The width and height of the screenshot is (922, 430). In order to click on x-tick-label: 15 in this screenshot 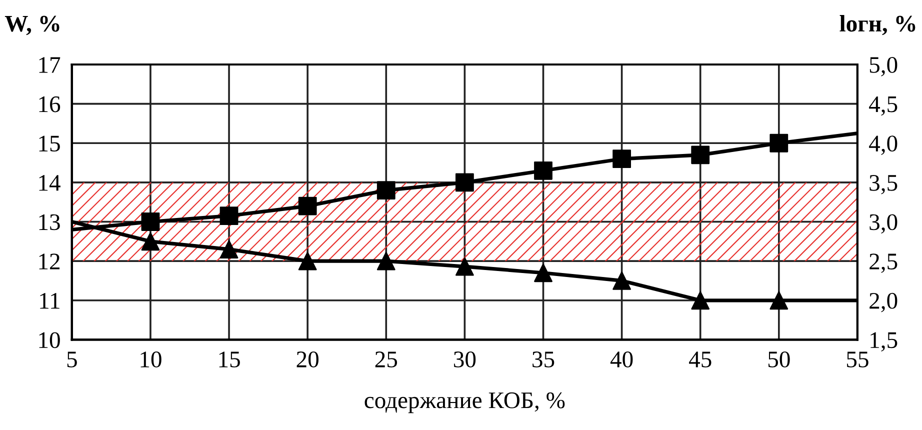, I will do `click(229, 360)`.